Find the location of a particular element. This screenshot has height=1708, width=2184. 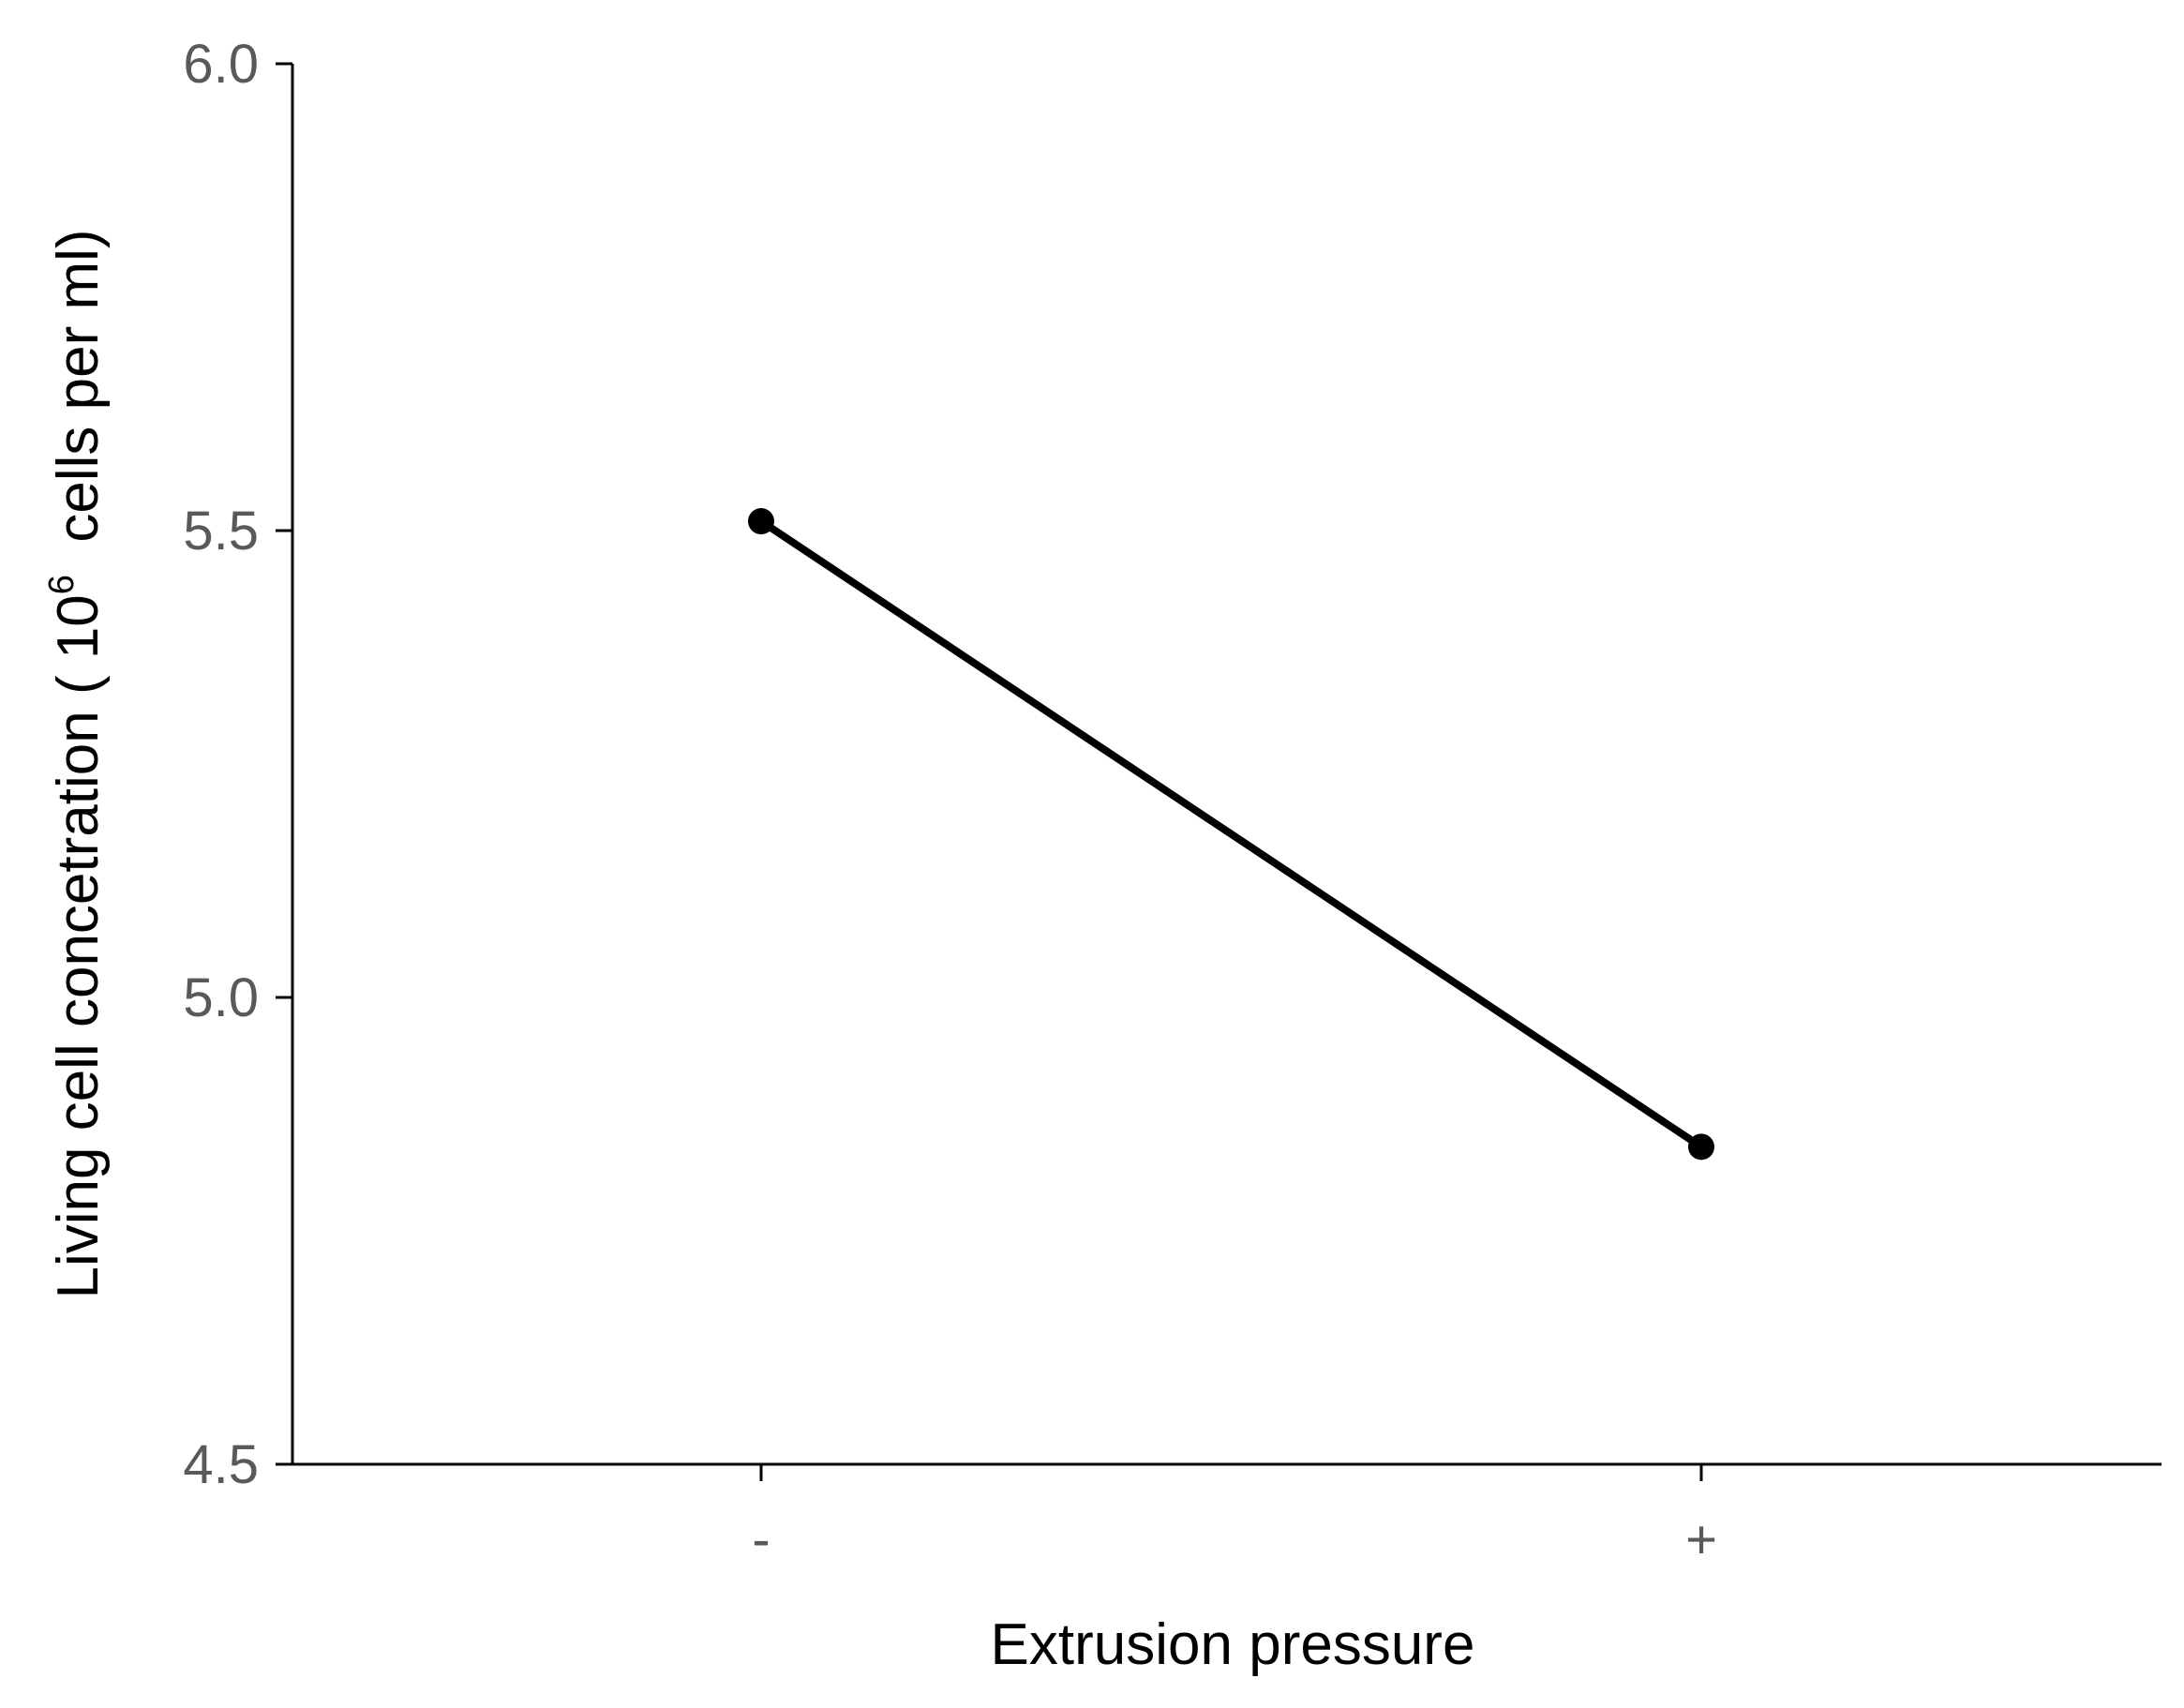

y-axis-title-suffix: cells per ml) is located at coordinates (79, 402).